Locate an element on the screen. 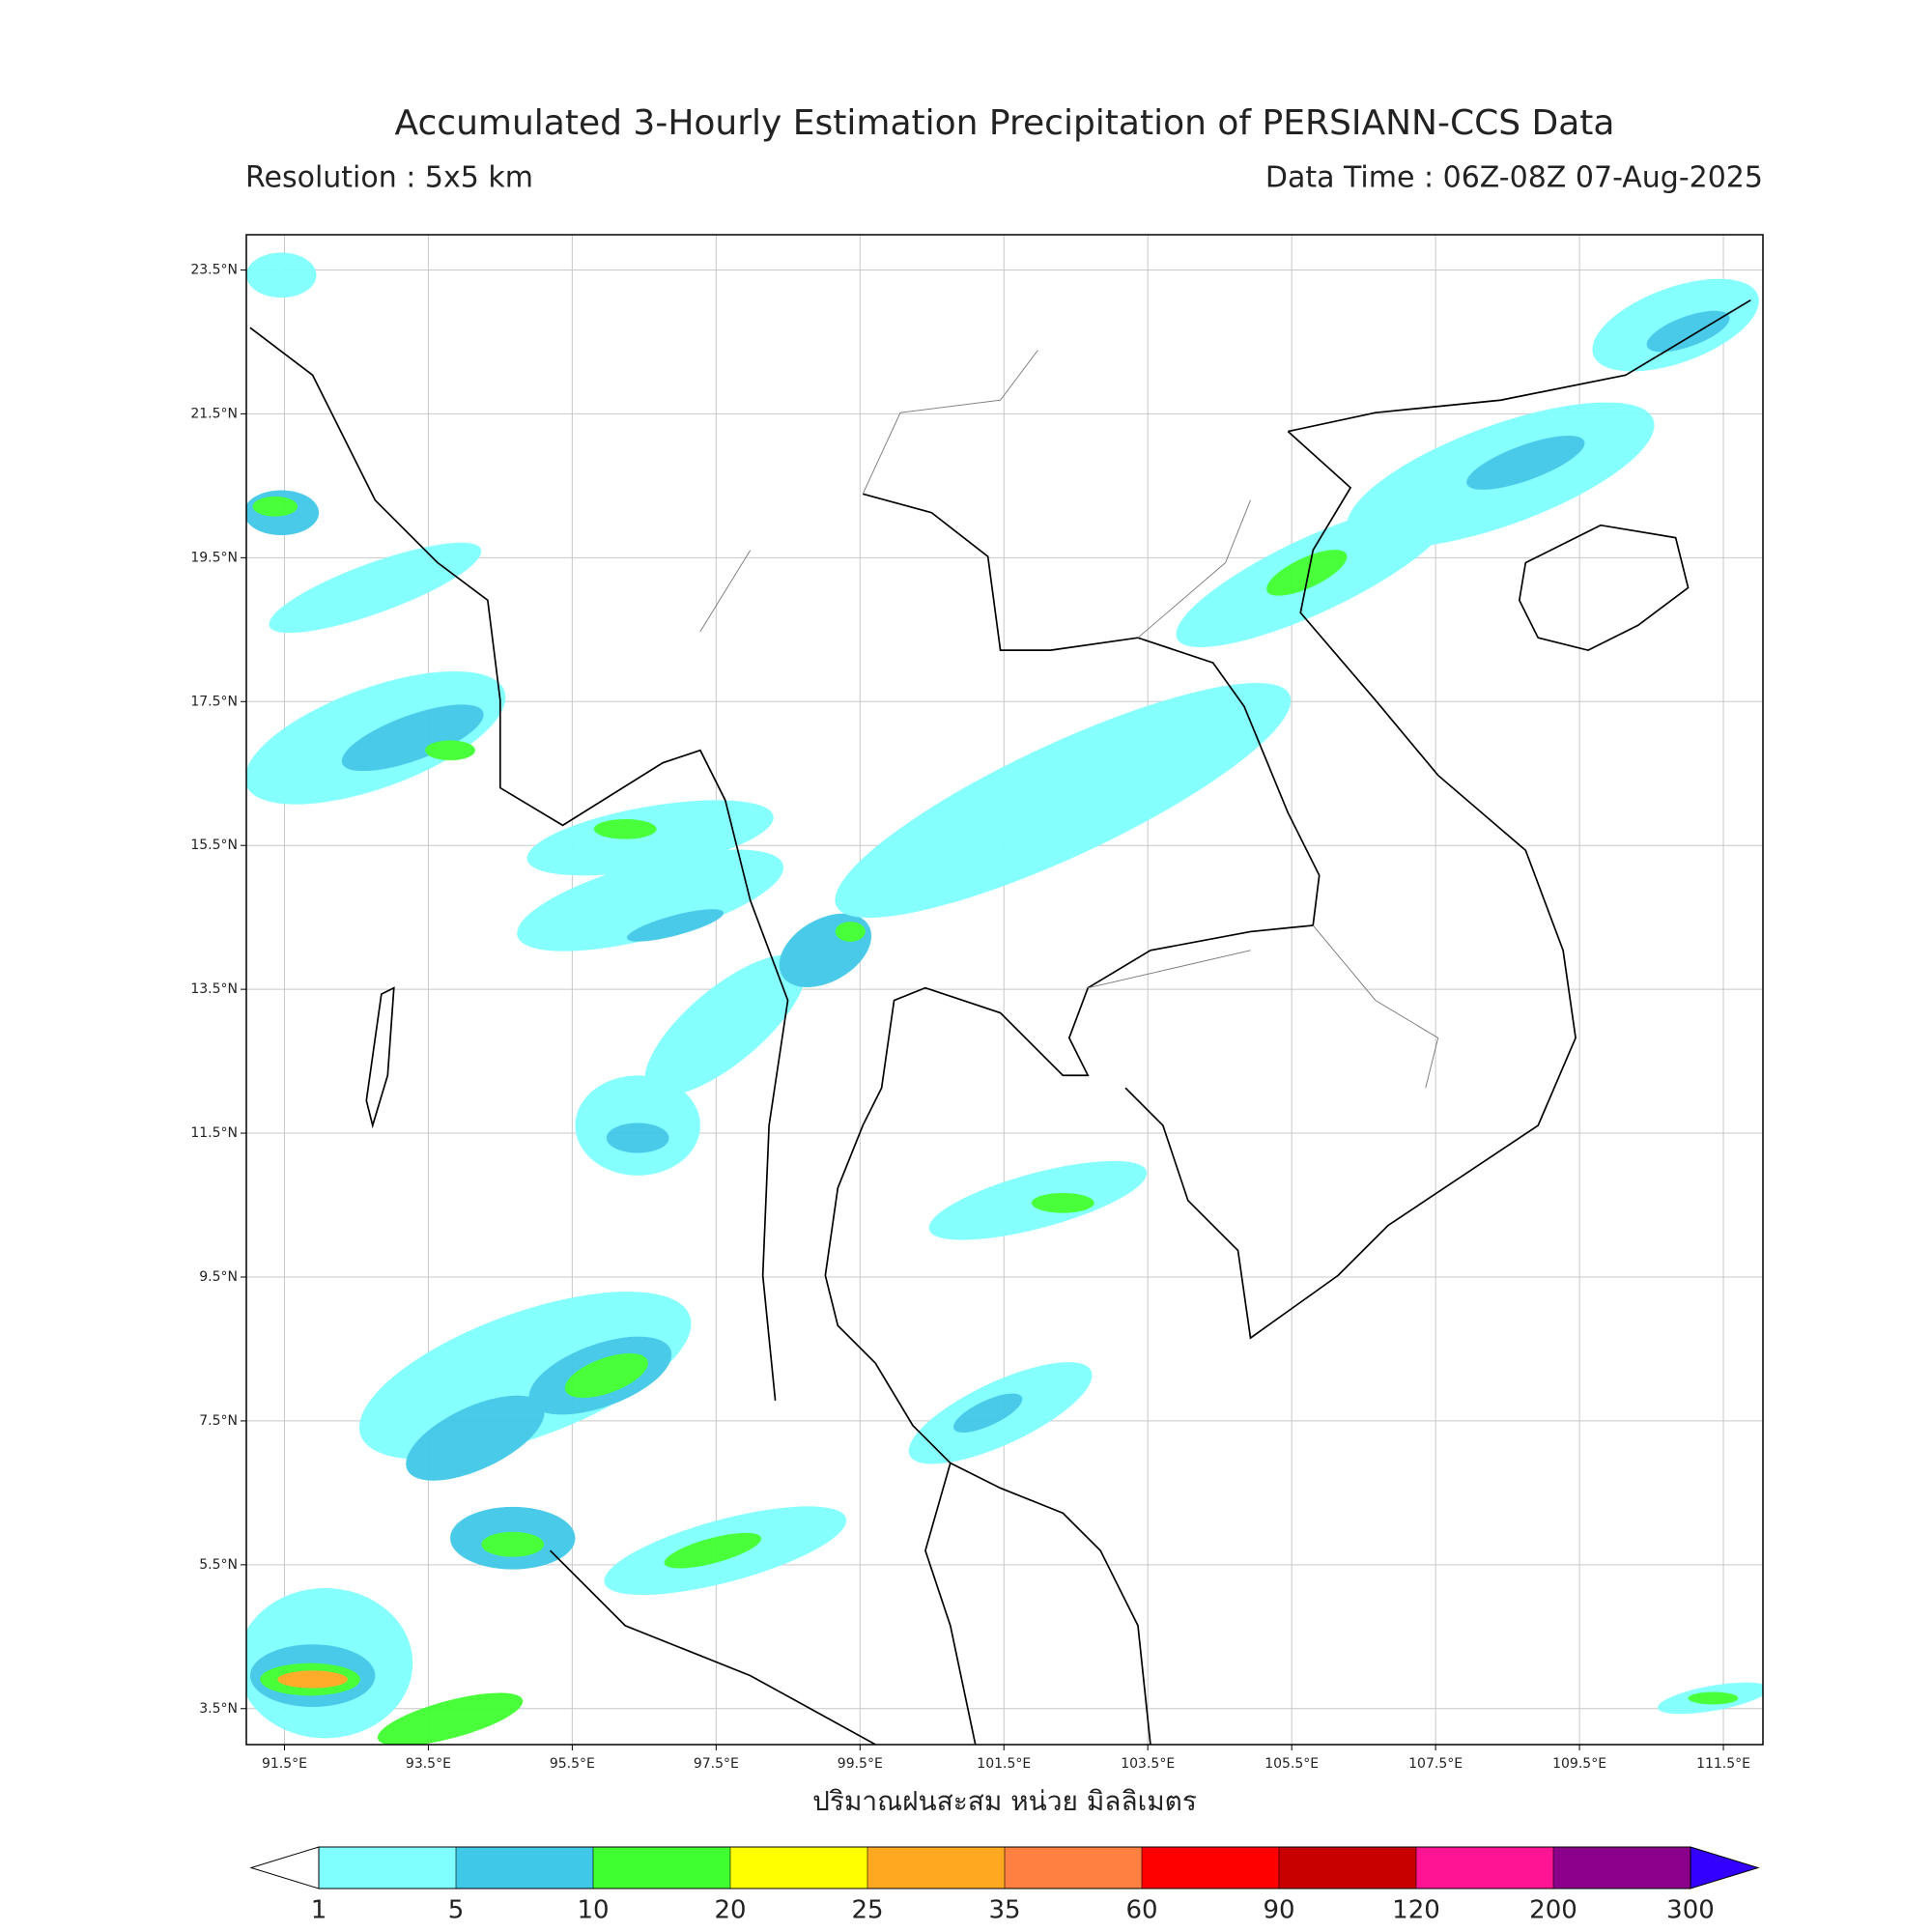  colorbar-label: 20 is located at coordinates (730, 1910).